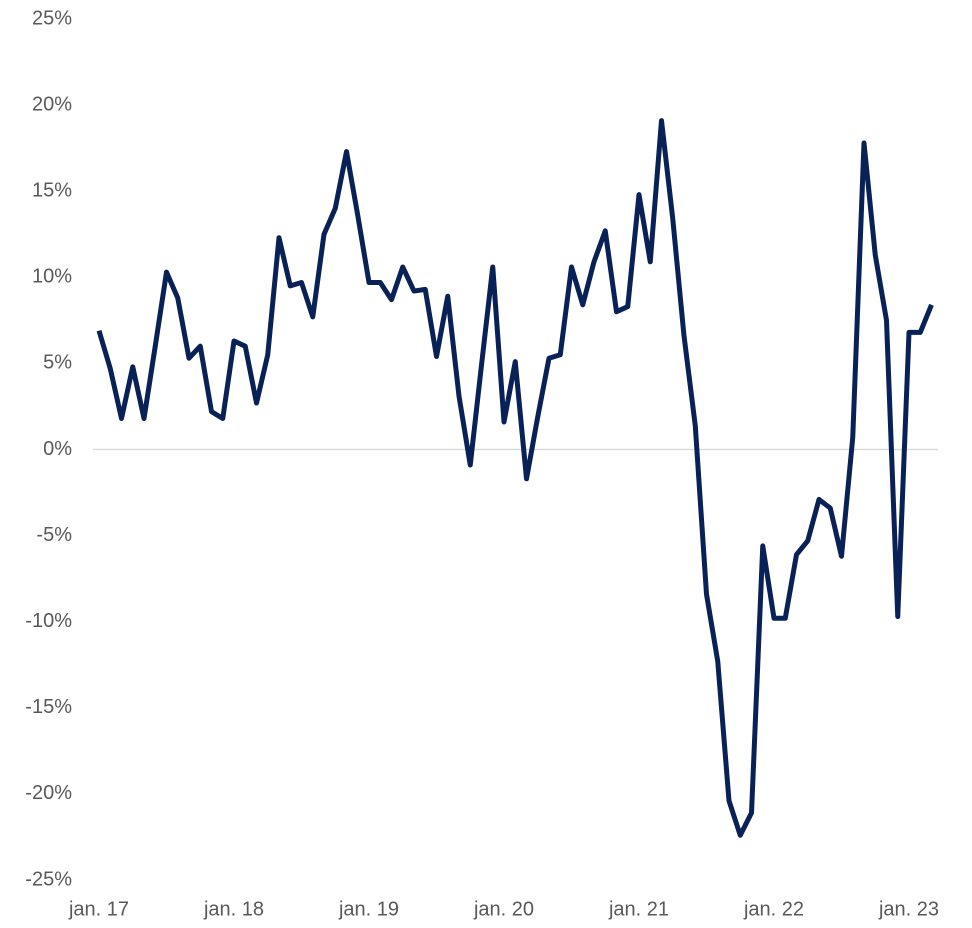  What do you see at coordinates (233, 909) in the screenshot?
I see `x-tick-label: jan. 18` at bounding box center [233, 909].